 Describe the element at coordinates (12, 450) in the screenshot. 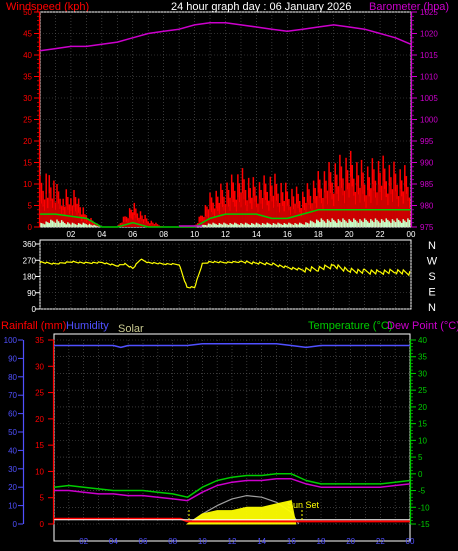

I see `humidity-tick-label: 40` at that location.